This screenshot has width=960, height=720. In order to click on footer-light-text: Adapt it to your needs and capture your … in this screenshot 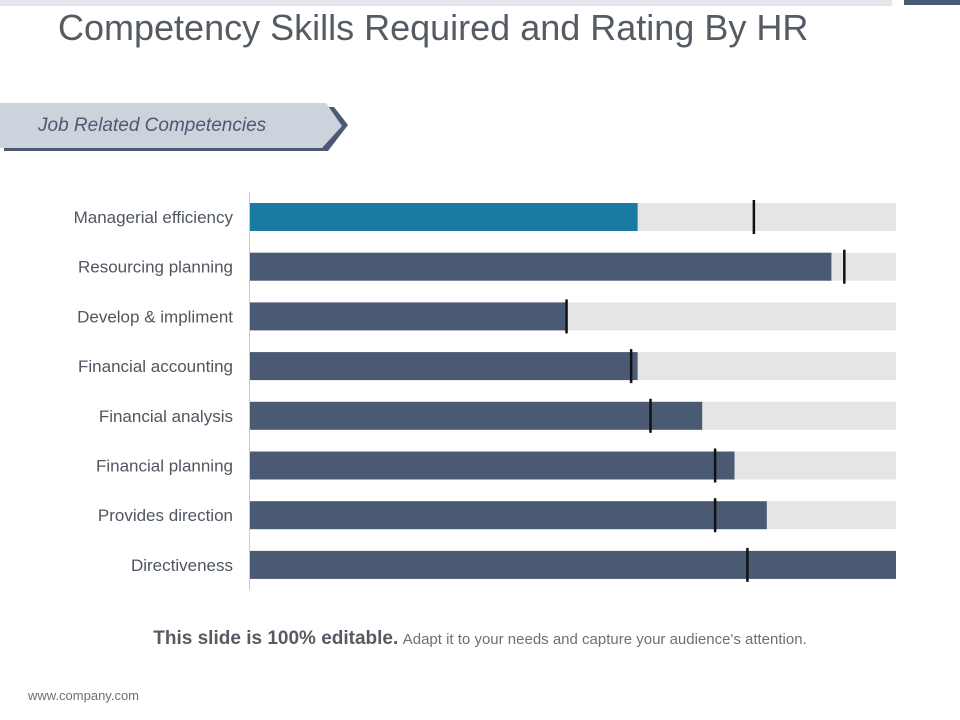, I will do `click(604, 639)`.